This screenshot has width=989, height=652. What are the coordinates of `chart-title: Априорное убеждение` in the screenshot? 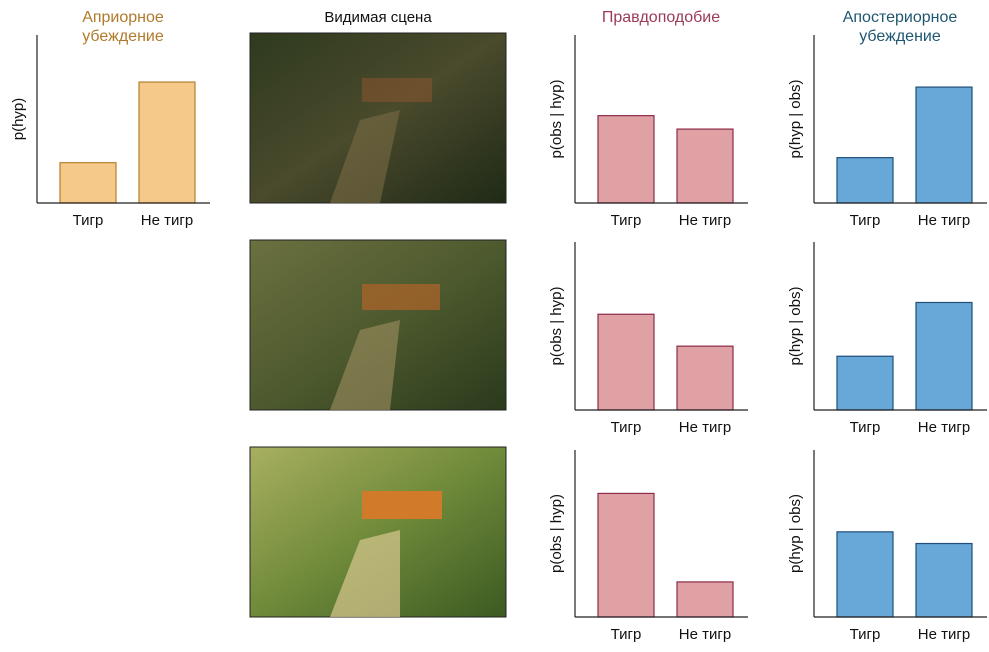 It's located at (123, 27).